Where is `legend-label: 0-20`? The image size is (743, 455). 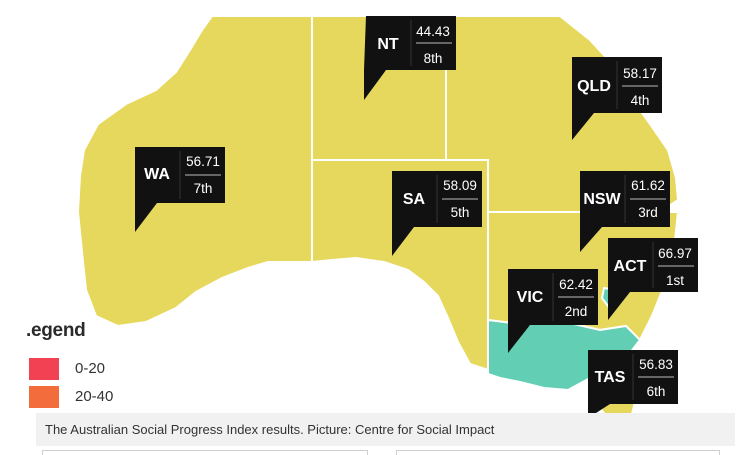 legend-label: 0-20 is located at coordinates (90, 368).